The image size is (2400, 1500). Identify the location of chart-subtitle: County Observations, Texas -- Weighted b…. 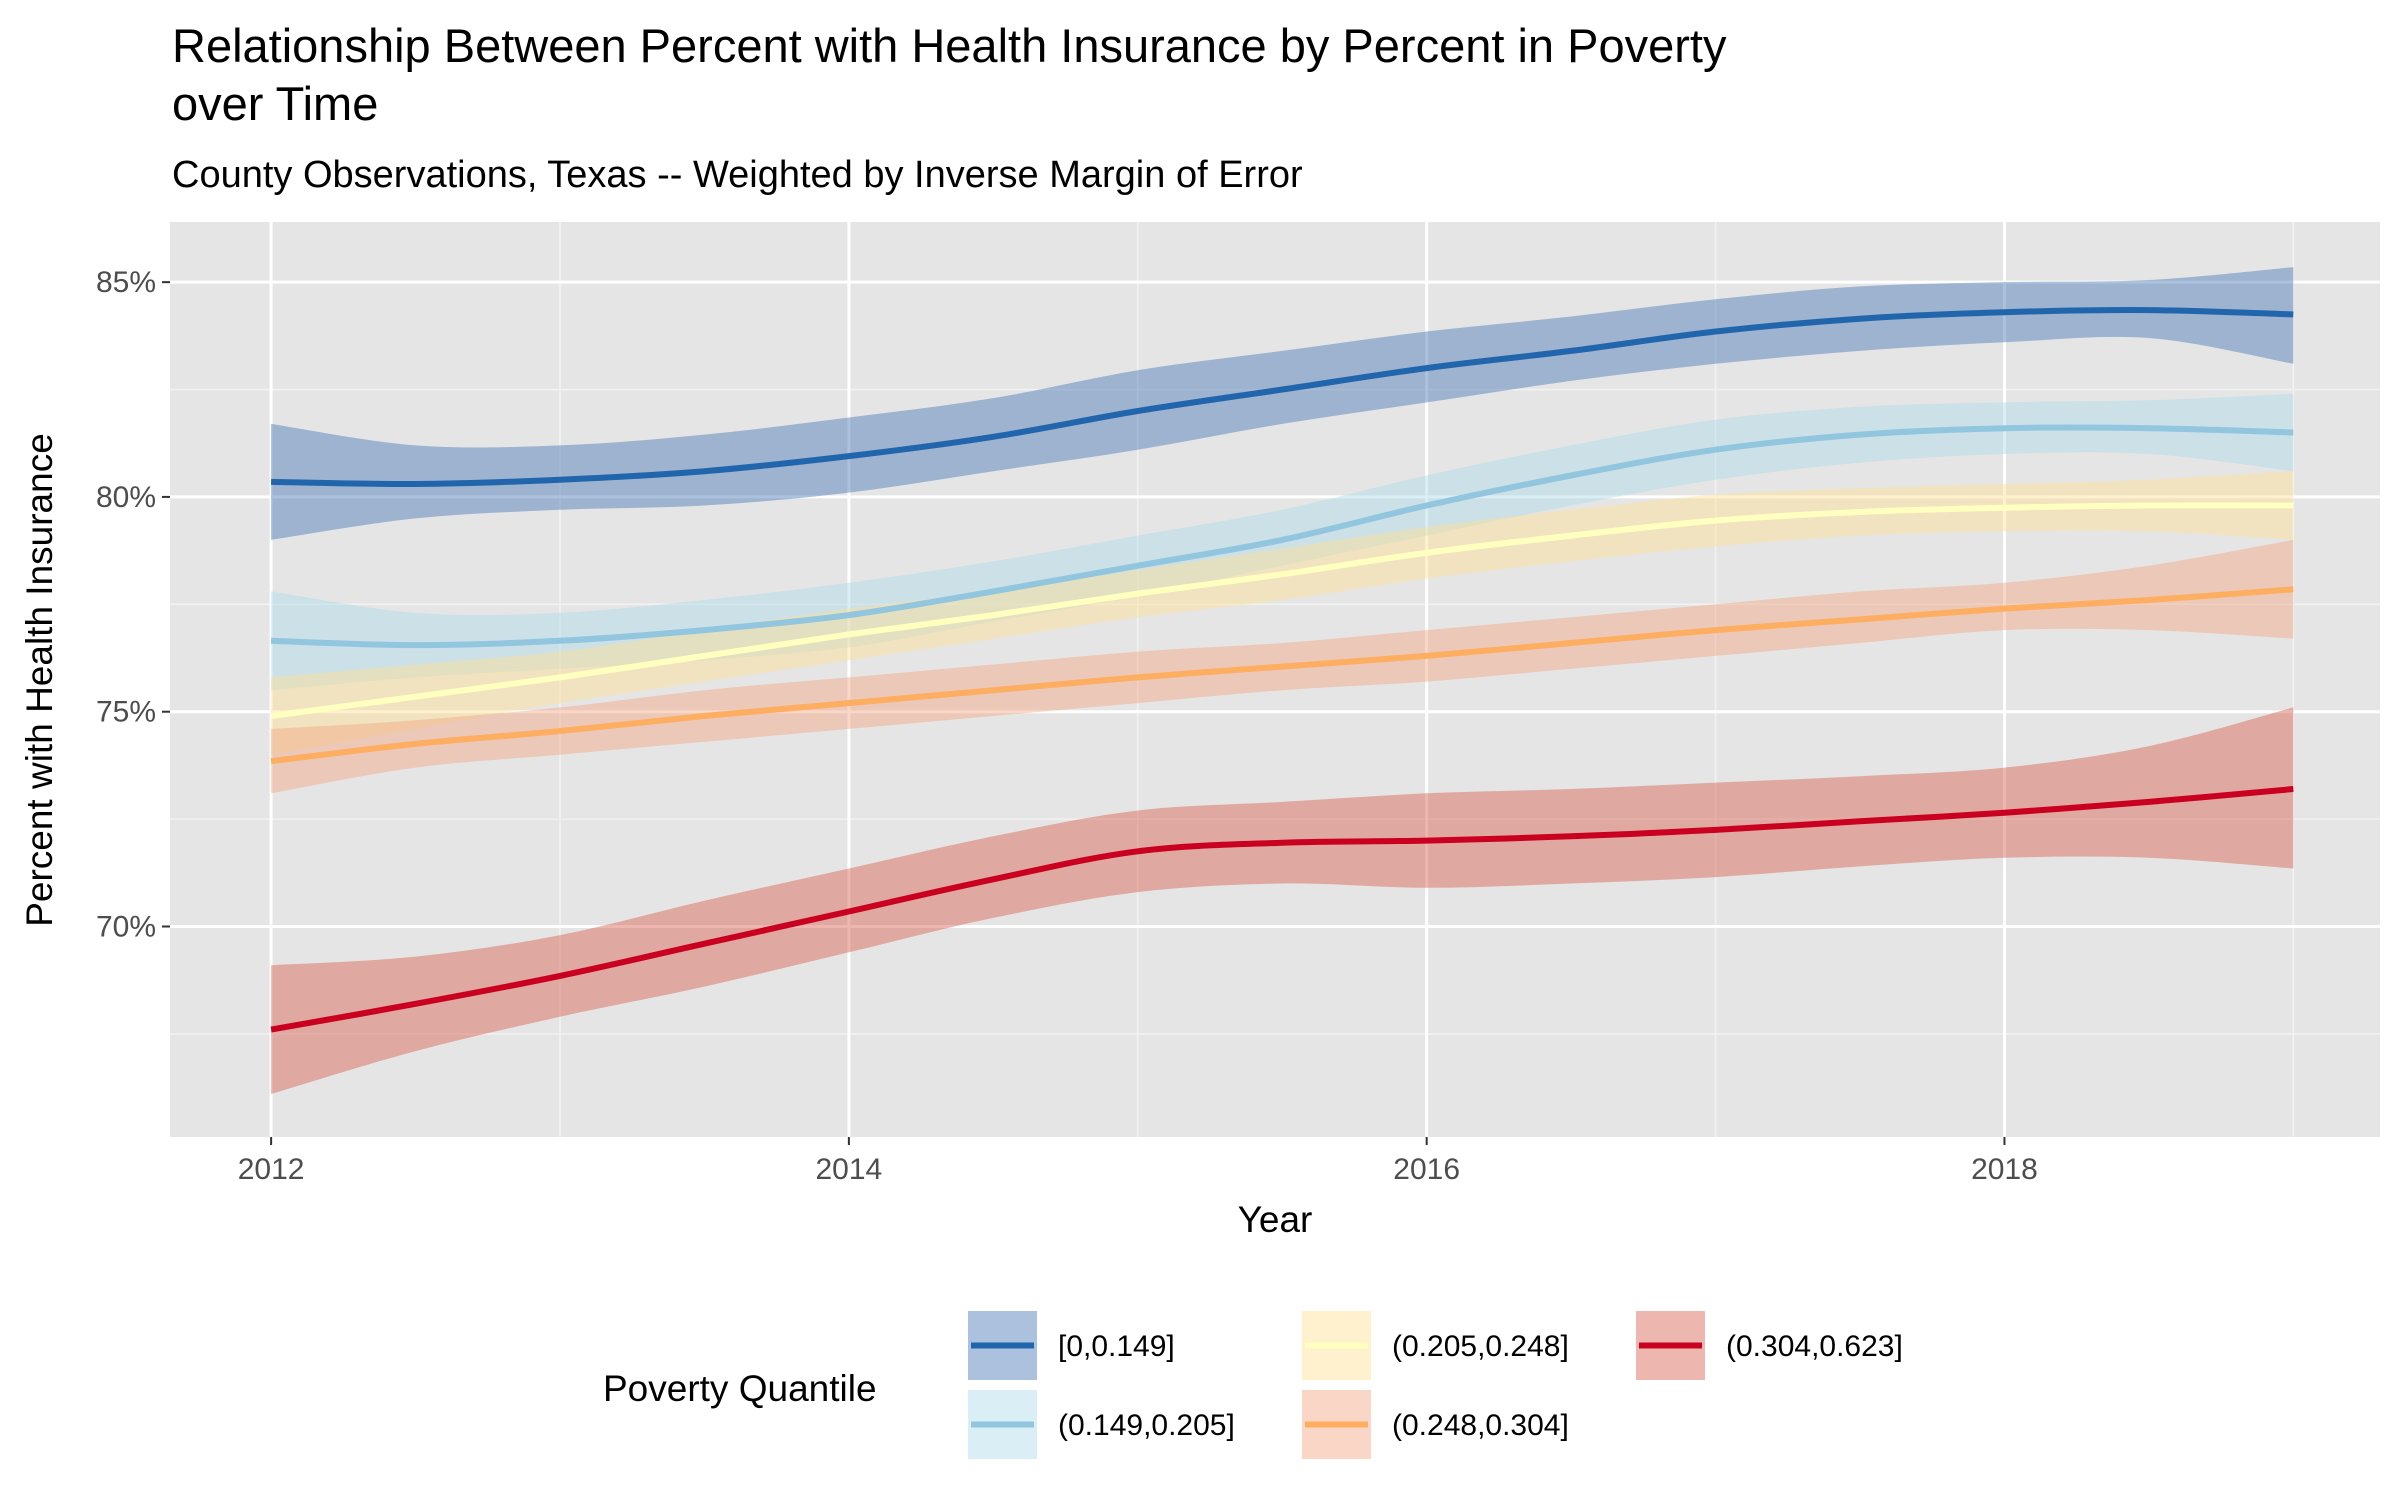
(737, 175).